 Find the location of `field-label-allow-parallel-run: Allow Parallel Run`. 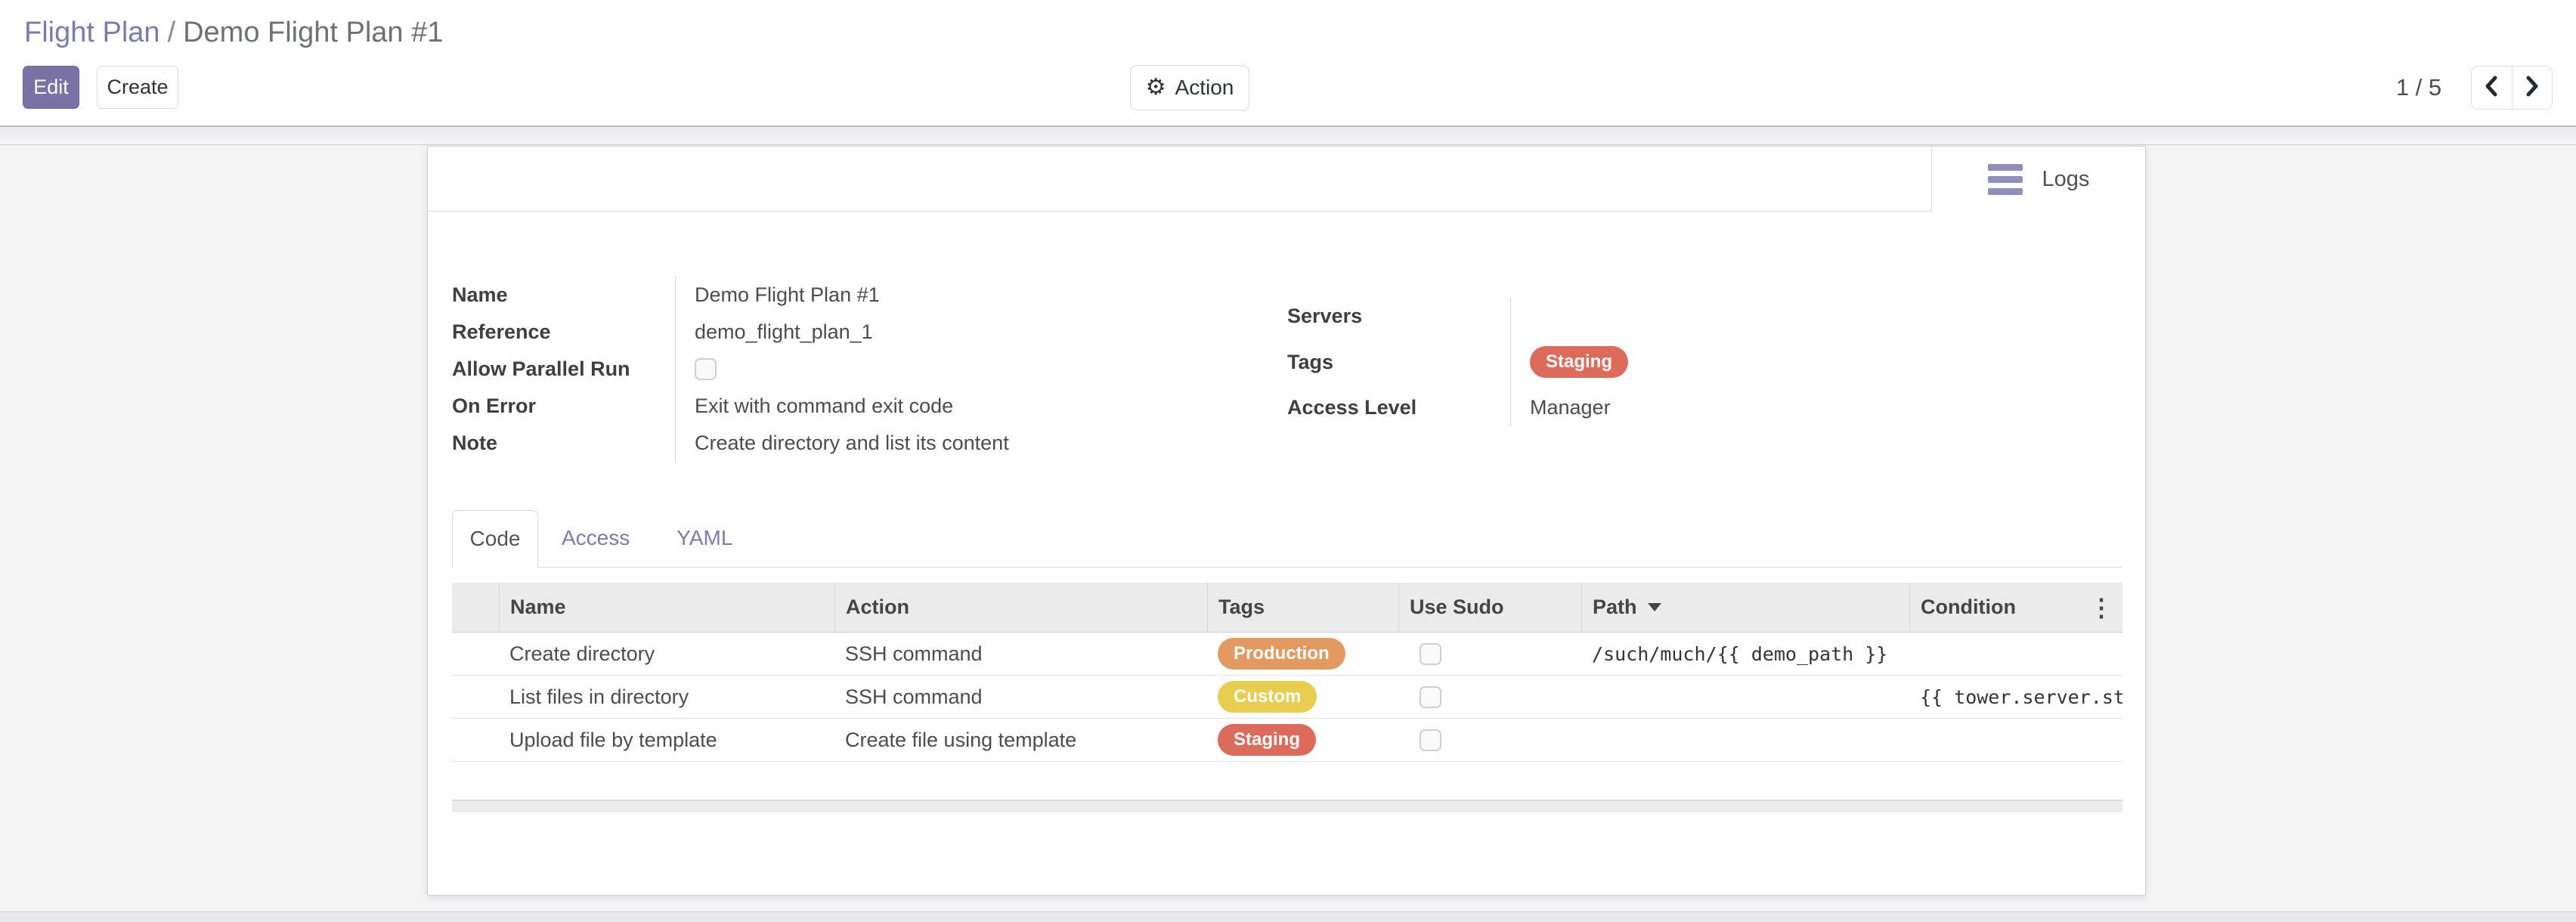

field-label-allow-parallel-run: Allow Parallel Run is located at coordinates (541, 368).